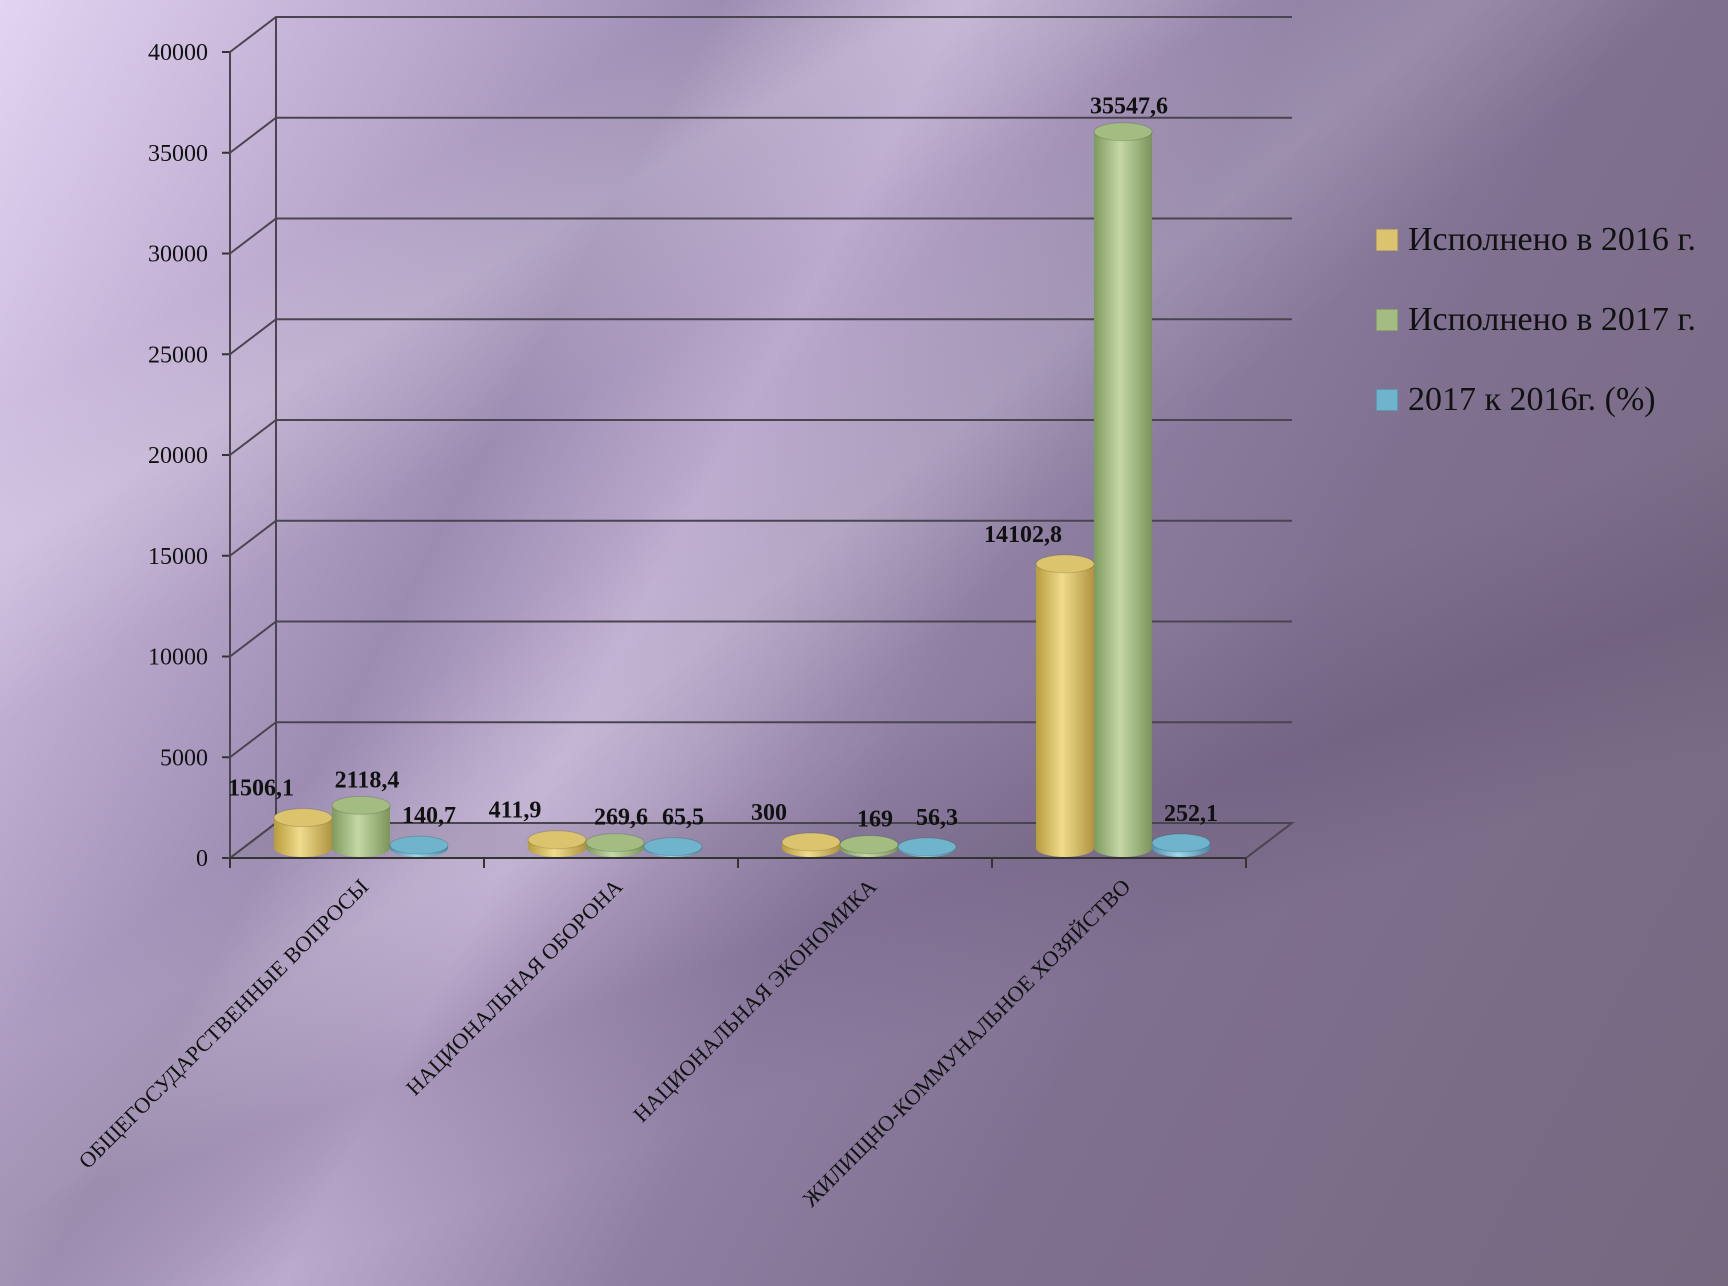 This screenshot has width=1728, height=1286. What do you see at coordinates (367, 780) in the screenshot?
I see `data-label: 2118,4` at bounding box center [367, 780].